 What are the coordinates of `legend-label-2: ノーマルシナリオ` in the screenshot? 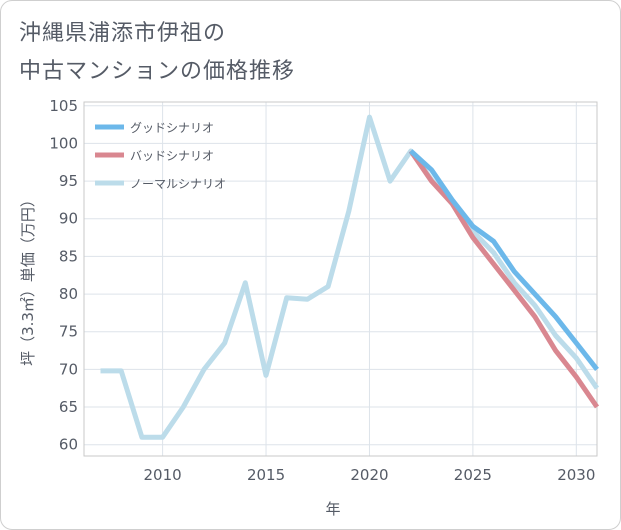 It's located at (178, 184).